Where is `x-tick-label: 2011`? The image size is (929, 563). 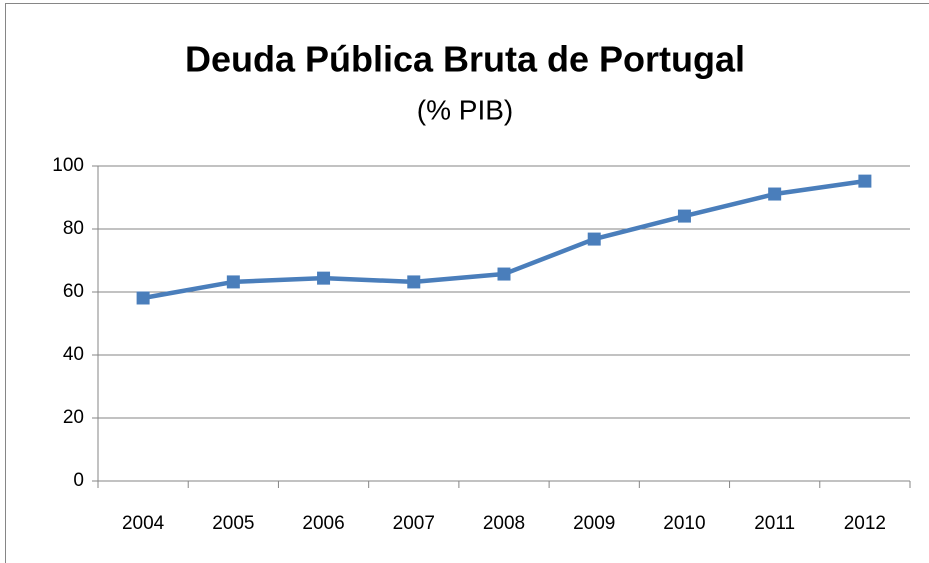
x-tick-label: 2011 is located at coordinates (774, 523).